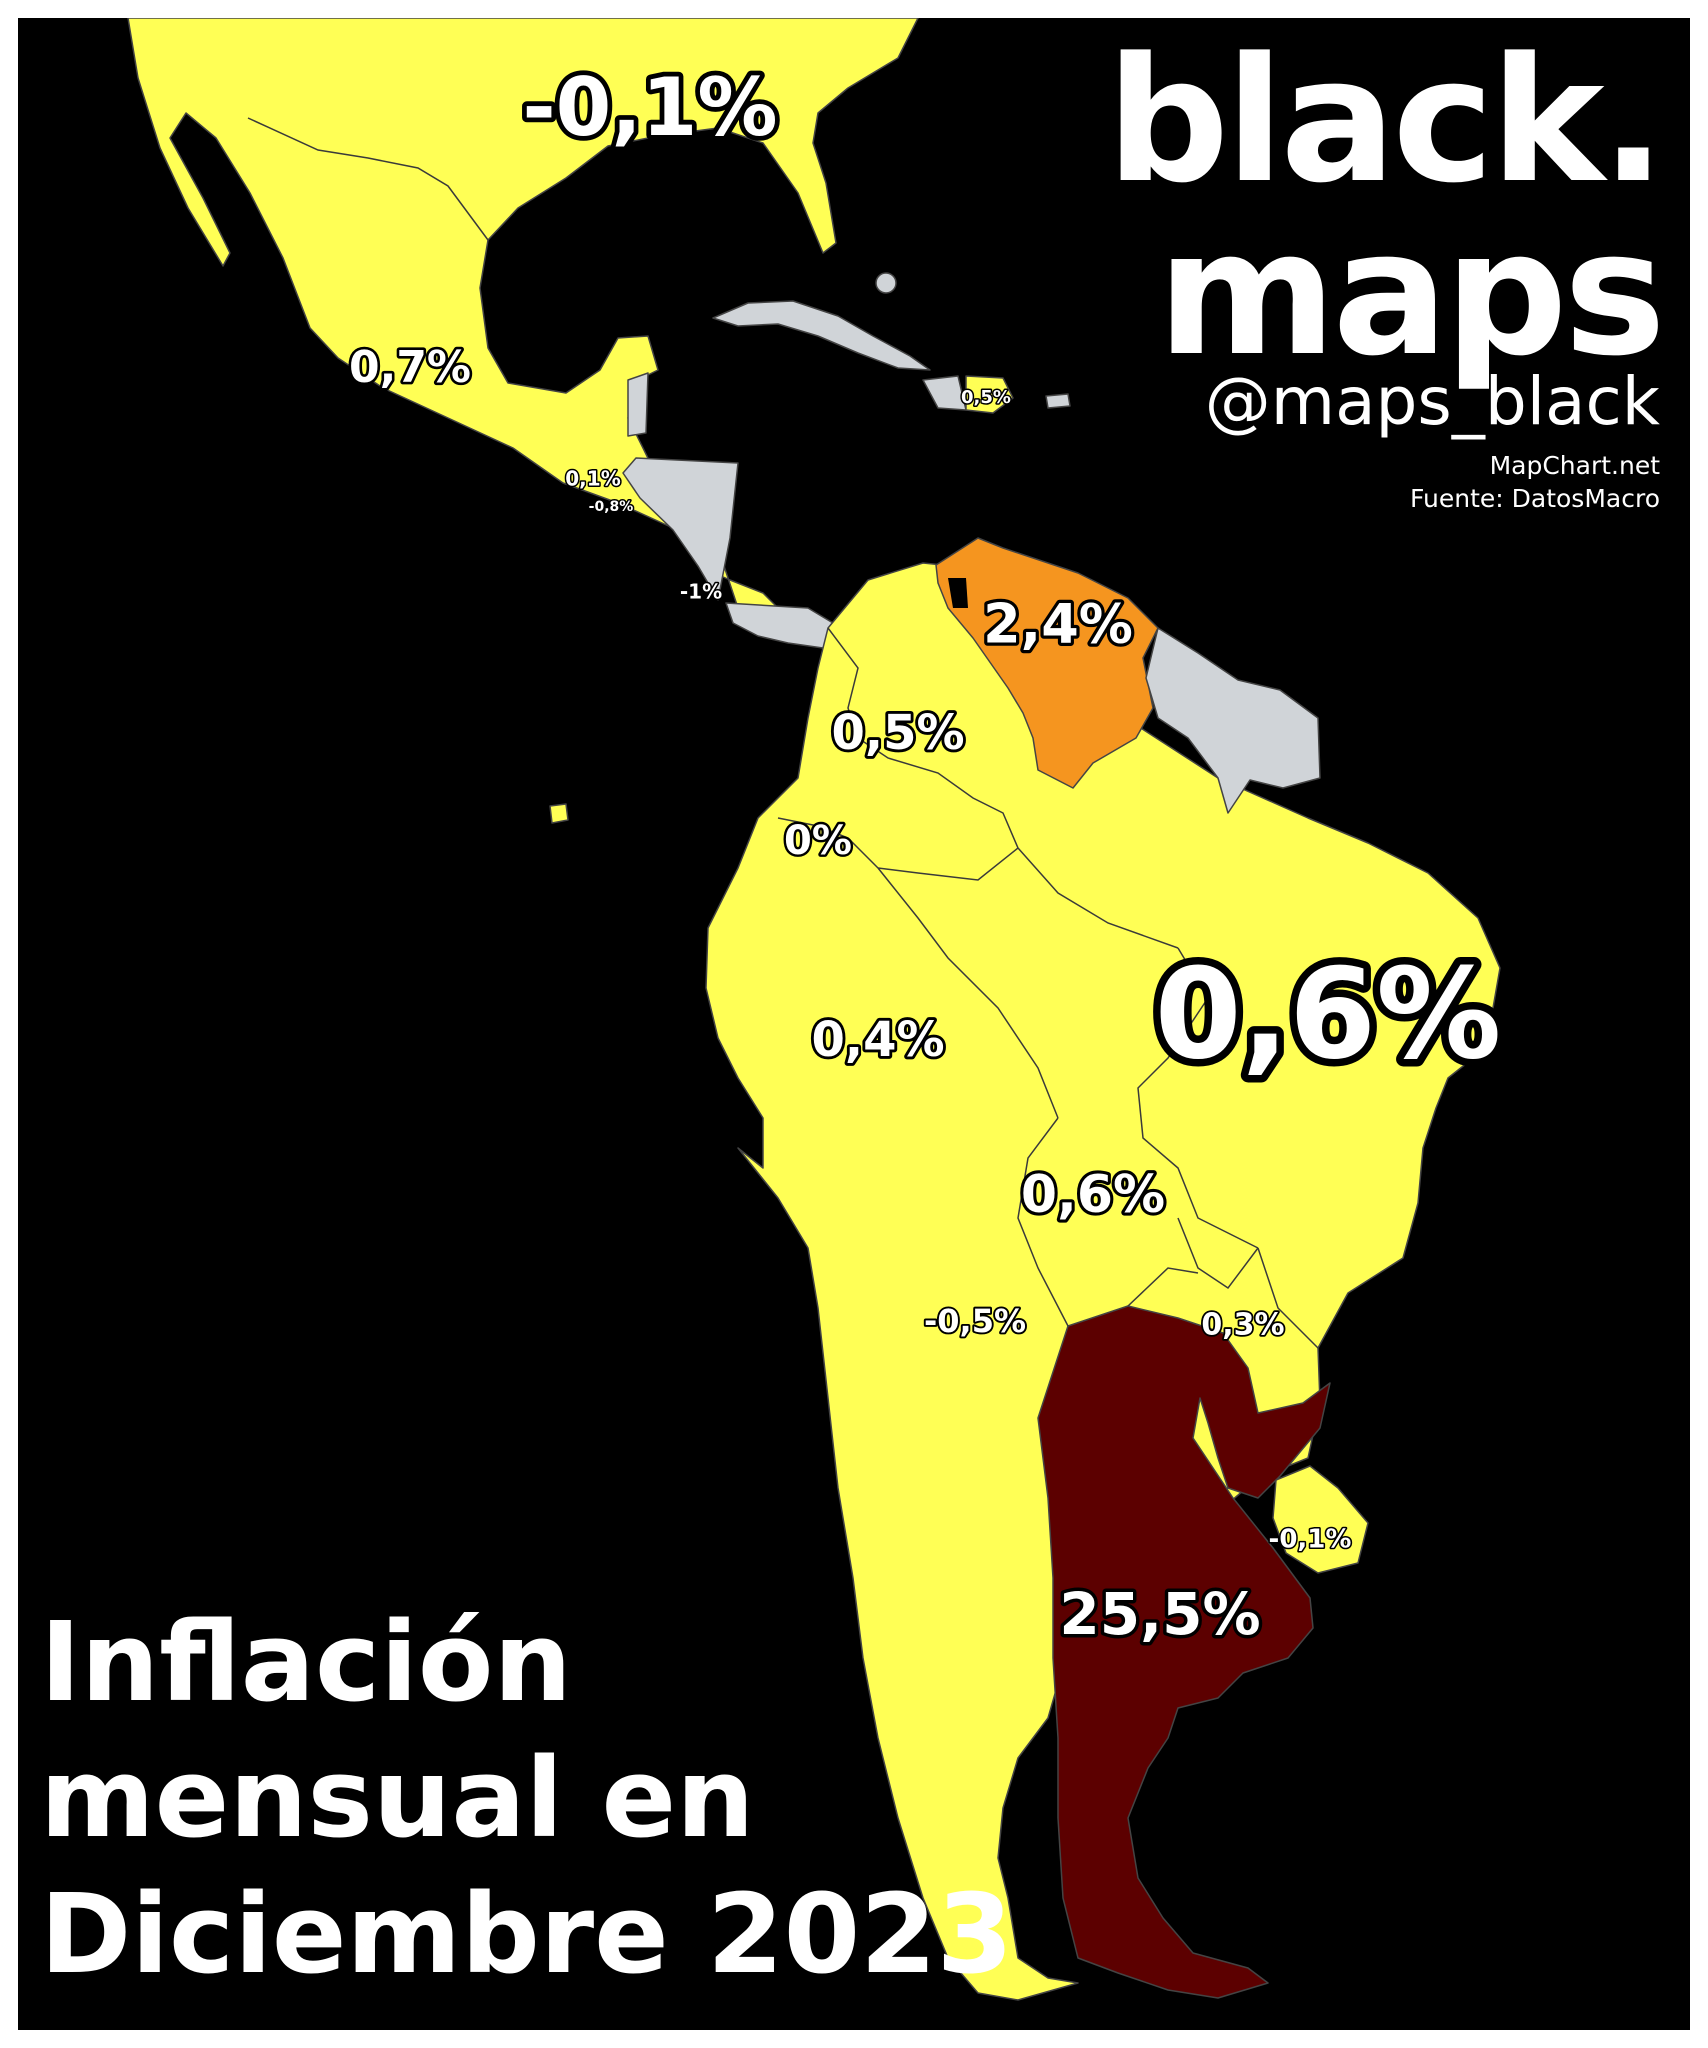  What do you see at coordinates (958, 593) in the screenshot?
I see `lake-maracaibo` at bounding box center [958, 593].